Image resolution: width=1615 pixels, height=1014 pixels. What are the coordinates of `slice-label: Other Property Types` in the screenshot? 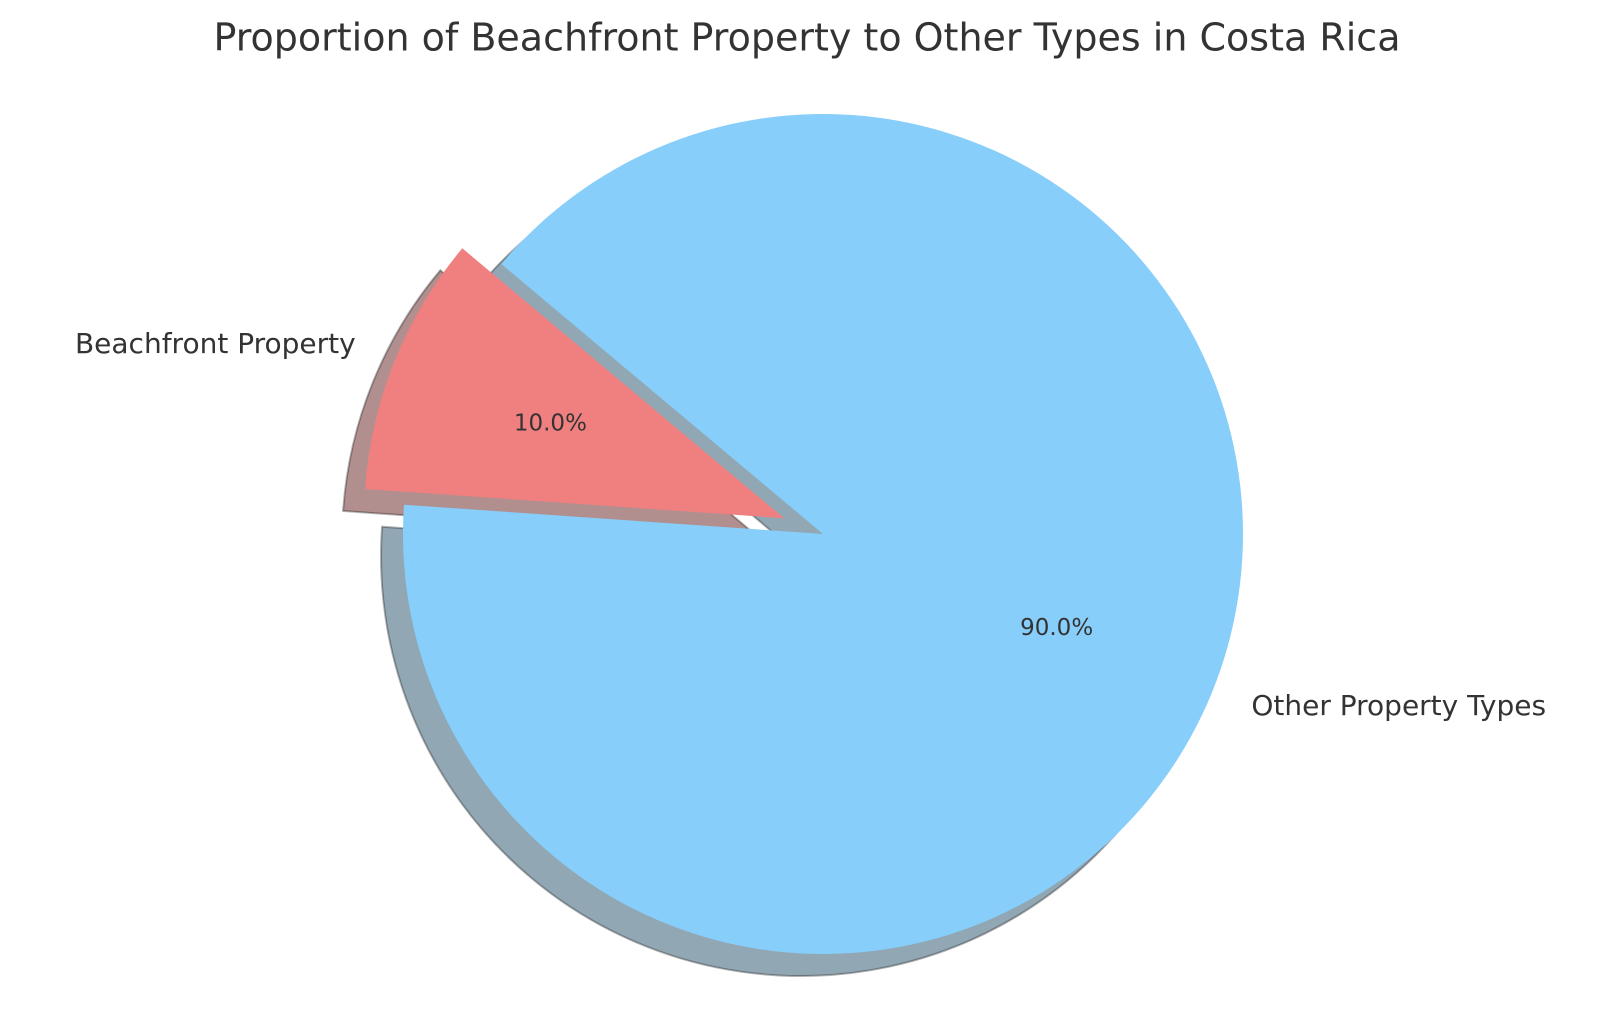 It's located at (1398, 705).